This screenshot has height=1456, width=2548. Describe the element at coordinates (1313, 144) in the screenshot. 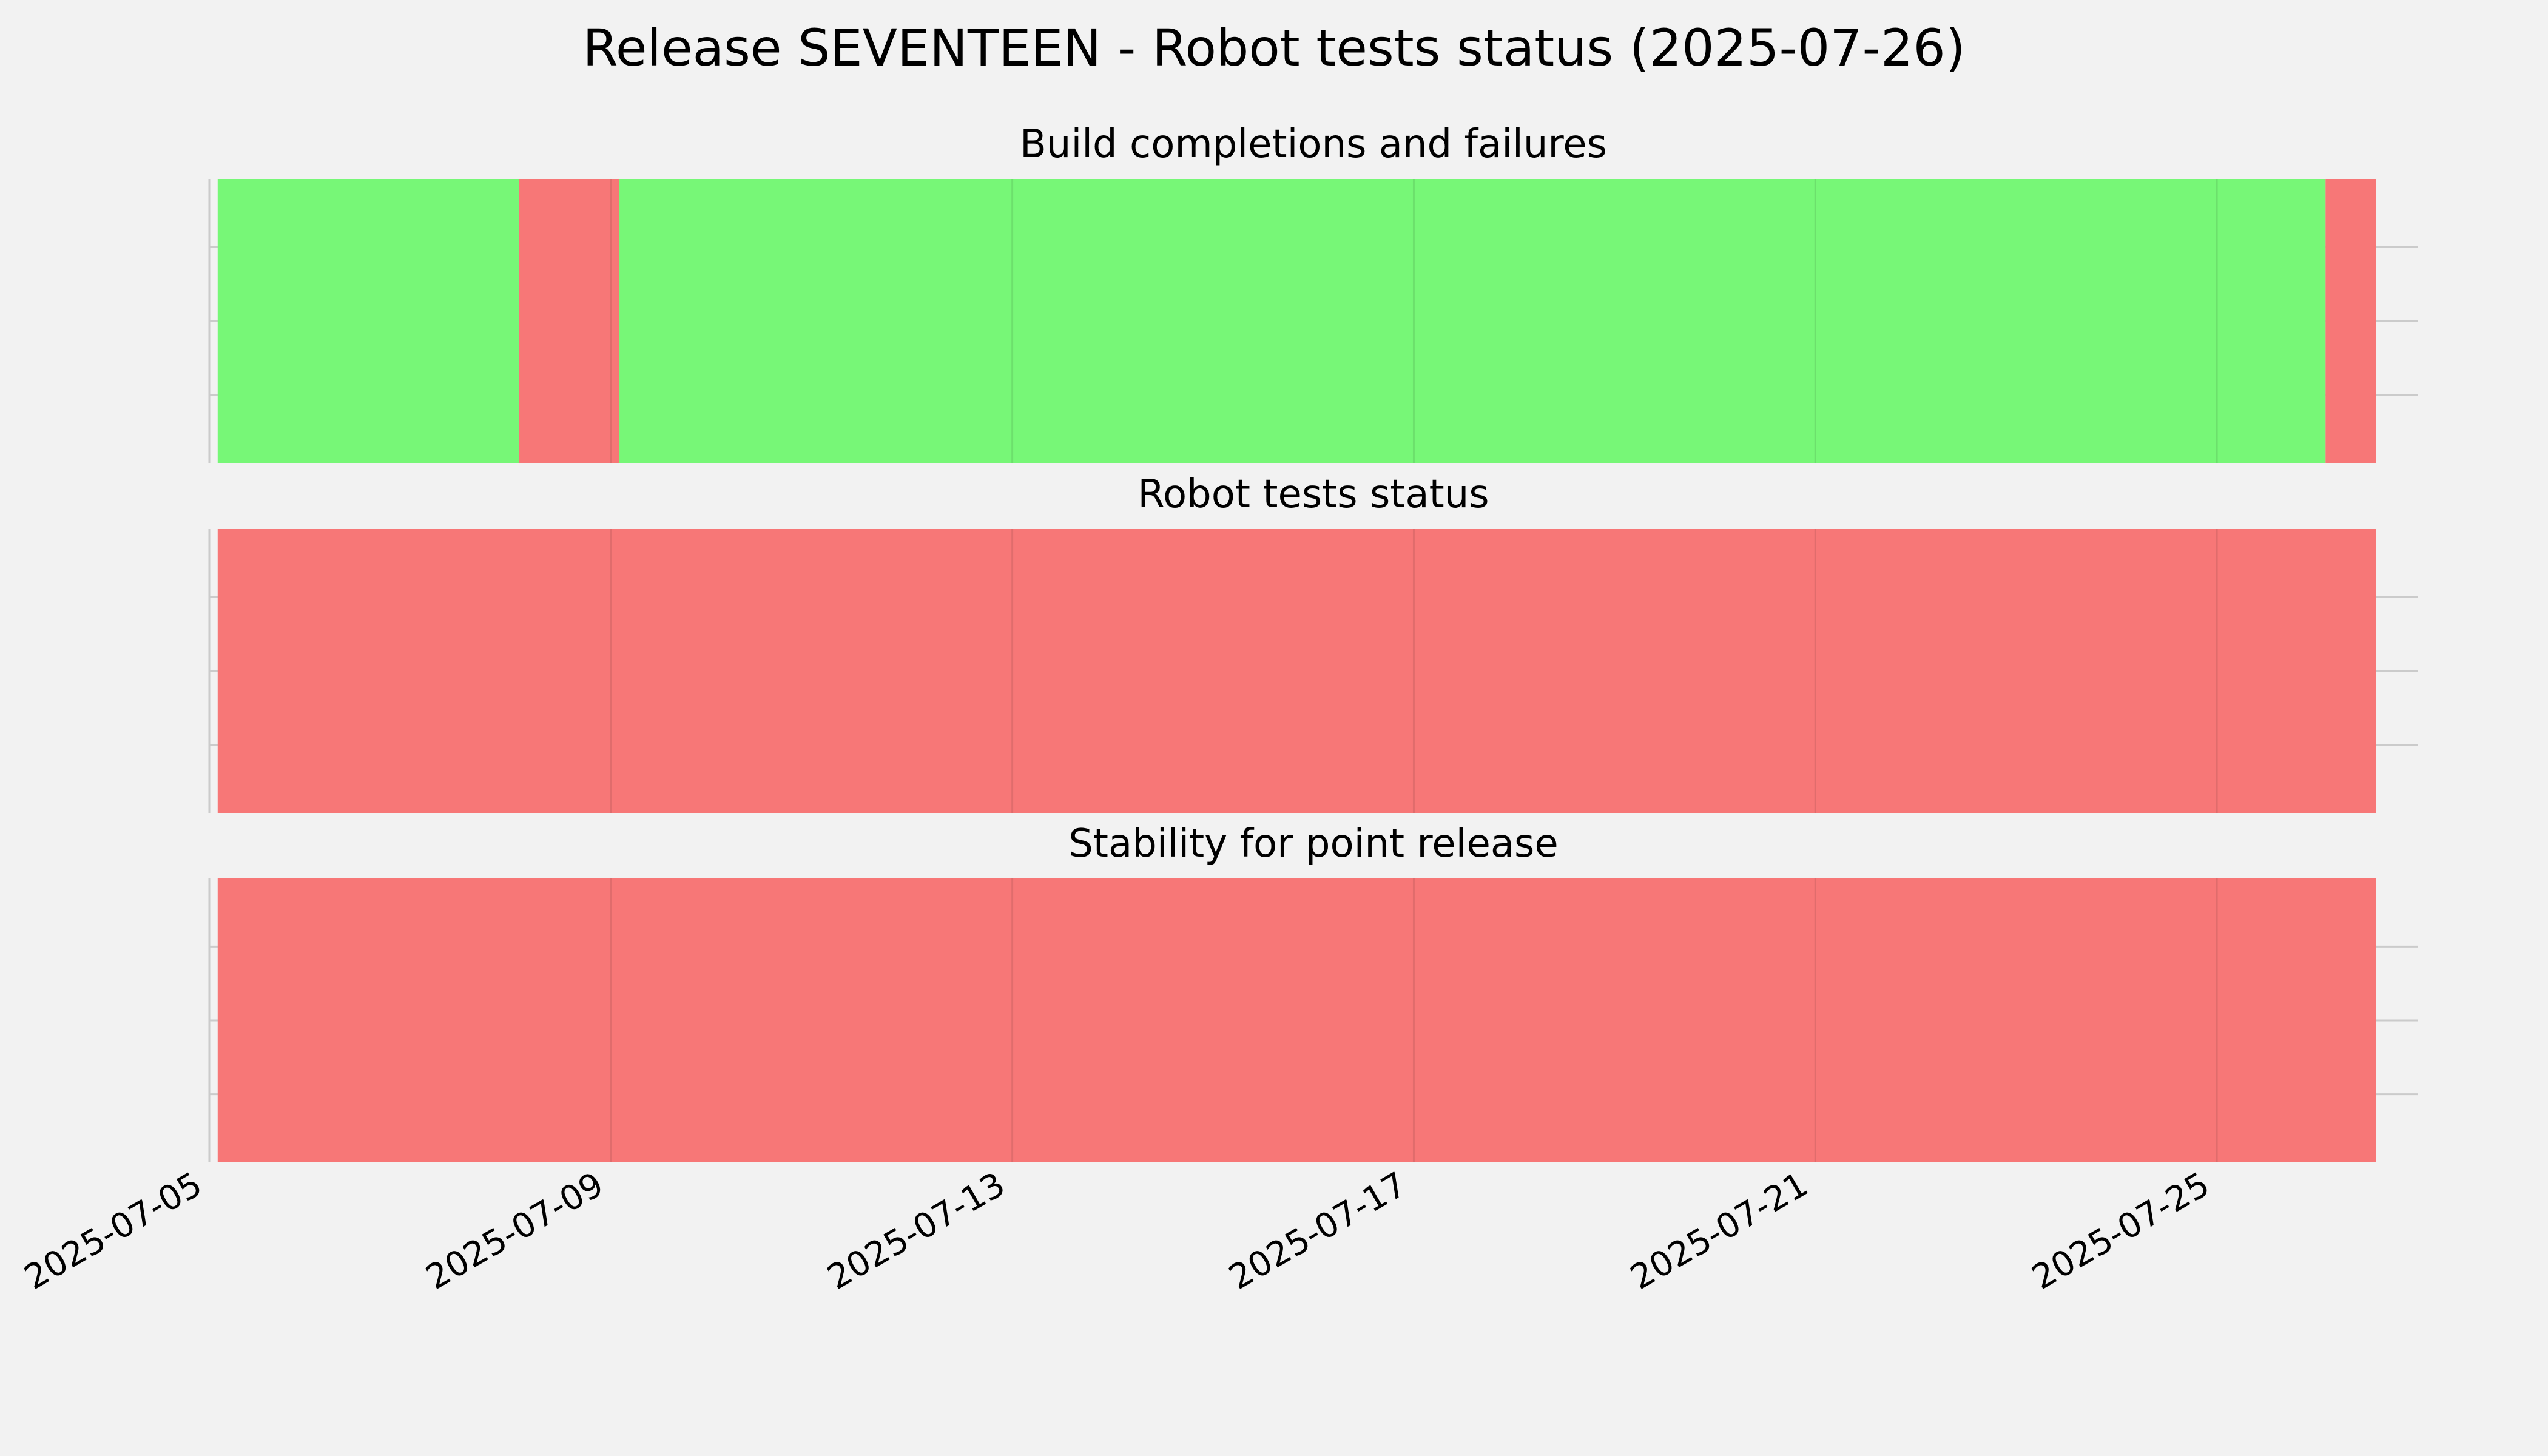

I see `panel-title: Build completions and failures` at that location.